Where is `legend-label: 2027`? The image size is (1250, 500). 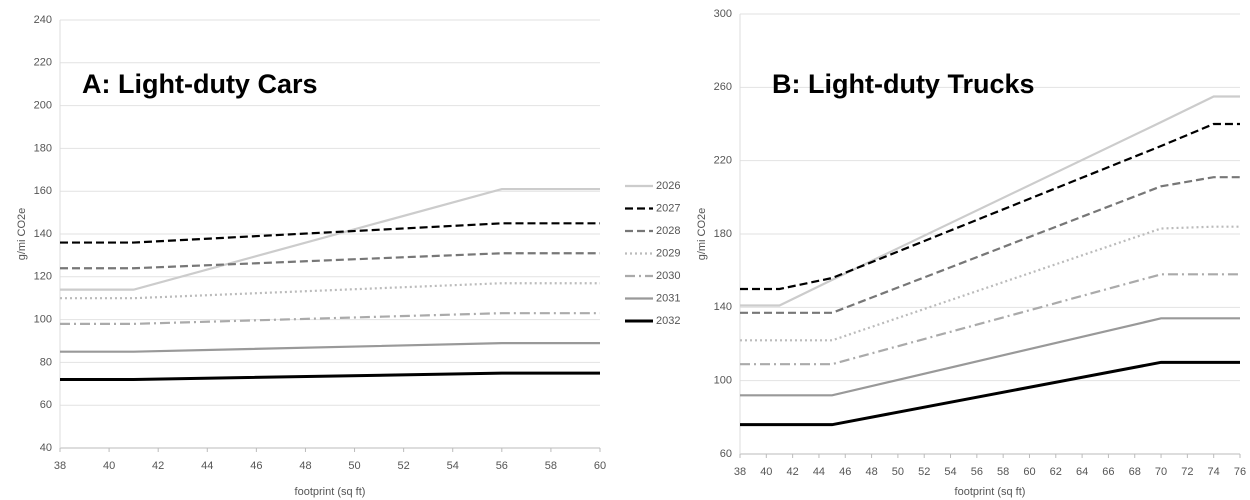
legend-label: 2027 is located at coordinates (668, 208).